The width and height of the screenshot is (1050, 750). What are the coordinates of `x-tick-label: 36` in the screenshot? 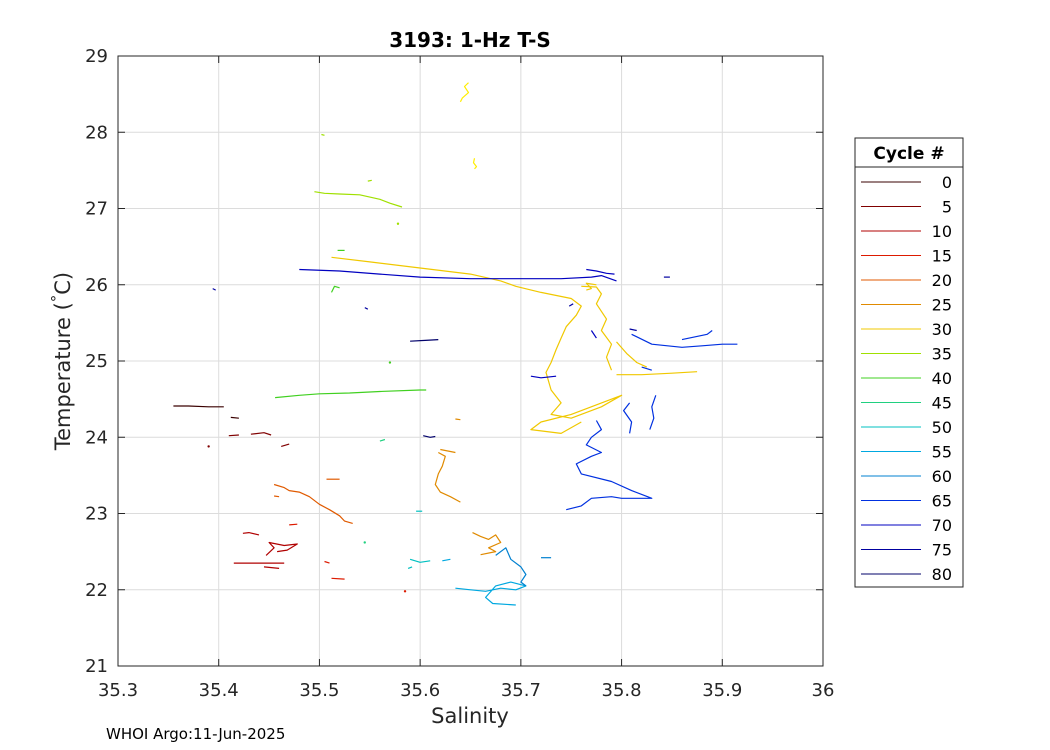 It's located at (823, 690).